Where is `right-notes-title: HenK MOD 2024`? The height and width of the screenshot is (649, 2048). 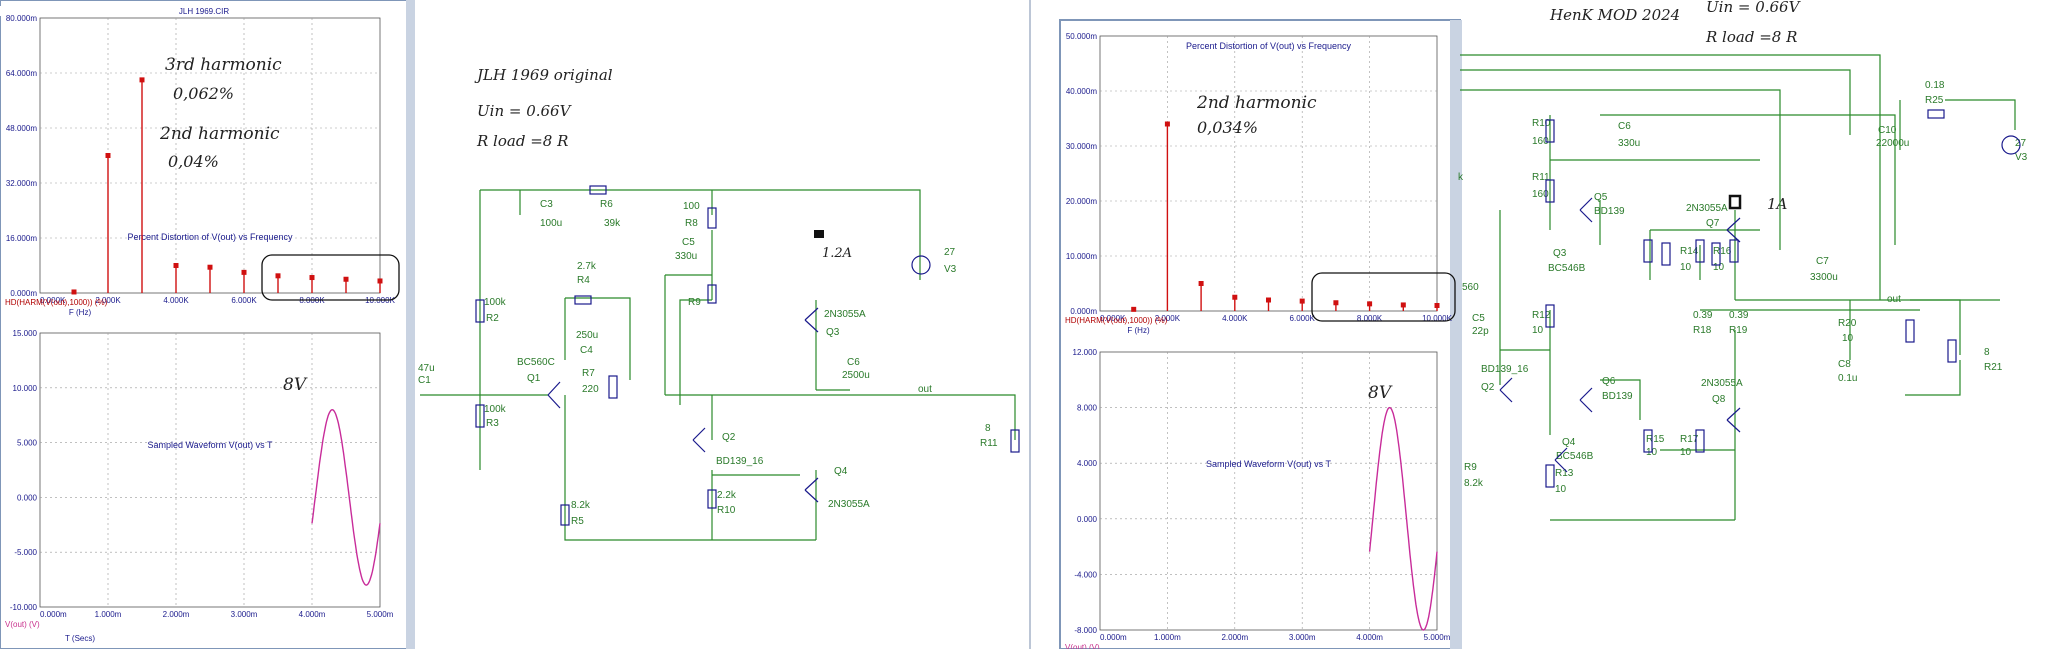
right-notes-title: HenK MOD 2024 is located at coordinates (1614, 15).